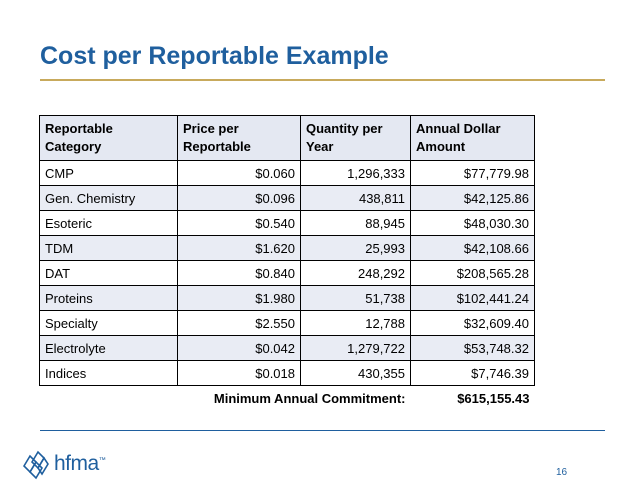  I want to click on header-amount: Annual Dollar Amount, so click(472, 138).